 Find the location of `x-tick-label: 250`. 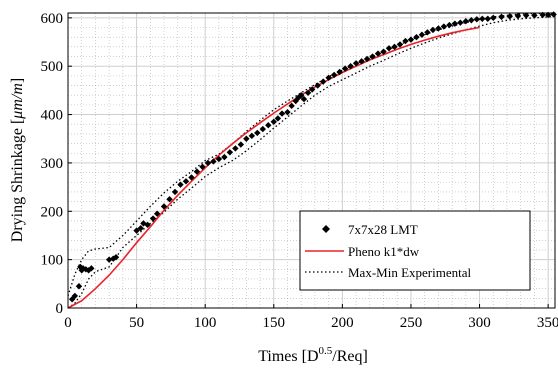

x-tick-label: 250 is located at coordinates (411, 323).